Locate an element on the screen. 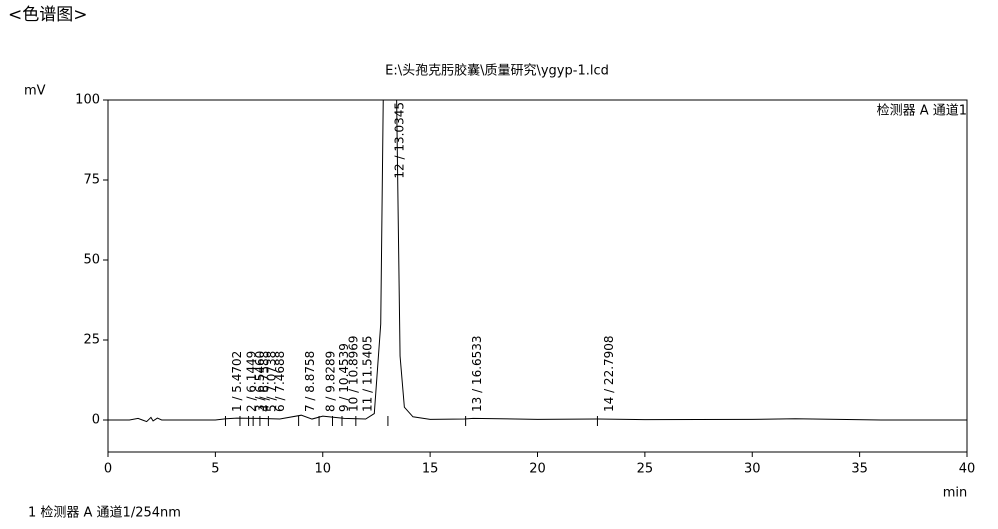  legend-entry: 检测器 A 通道1 is located at coordinates (922, 111).